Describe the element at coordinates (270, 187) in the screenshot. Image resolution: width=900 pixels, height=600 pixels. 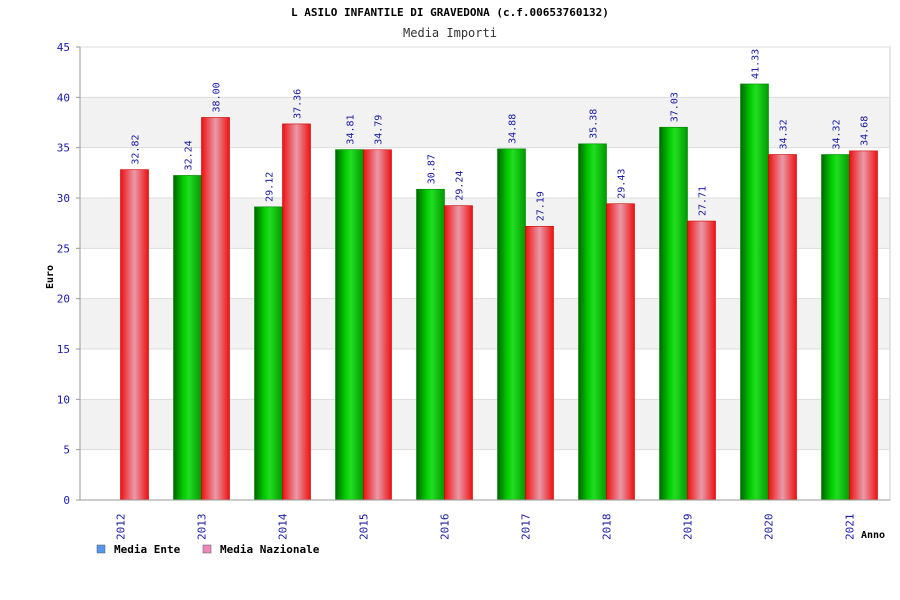
I see `data-label-media-ente: 29.12` at that location.